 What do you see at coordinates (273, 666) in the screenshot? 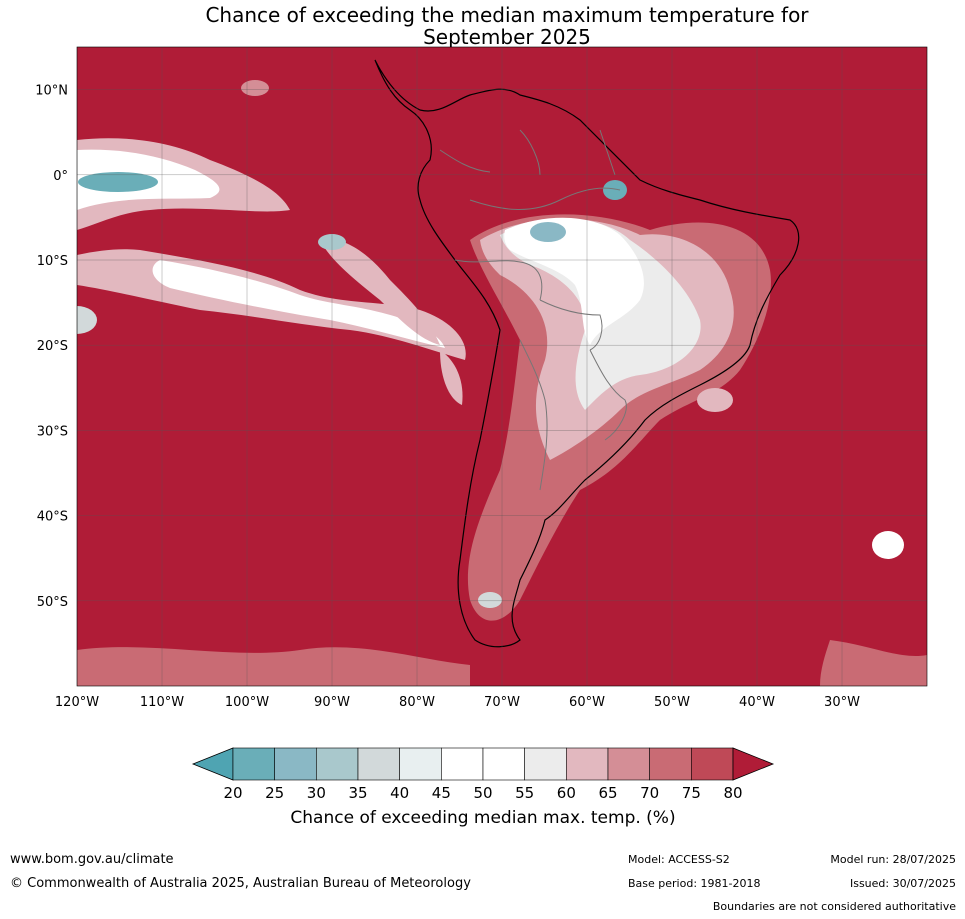
I see `pacific-south-band` at bounding box center [273, 666].